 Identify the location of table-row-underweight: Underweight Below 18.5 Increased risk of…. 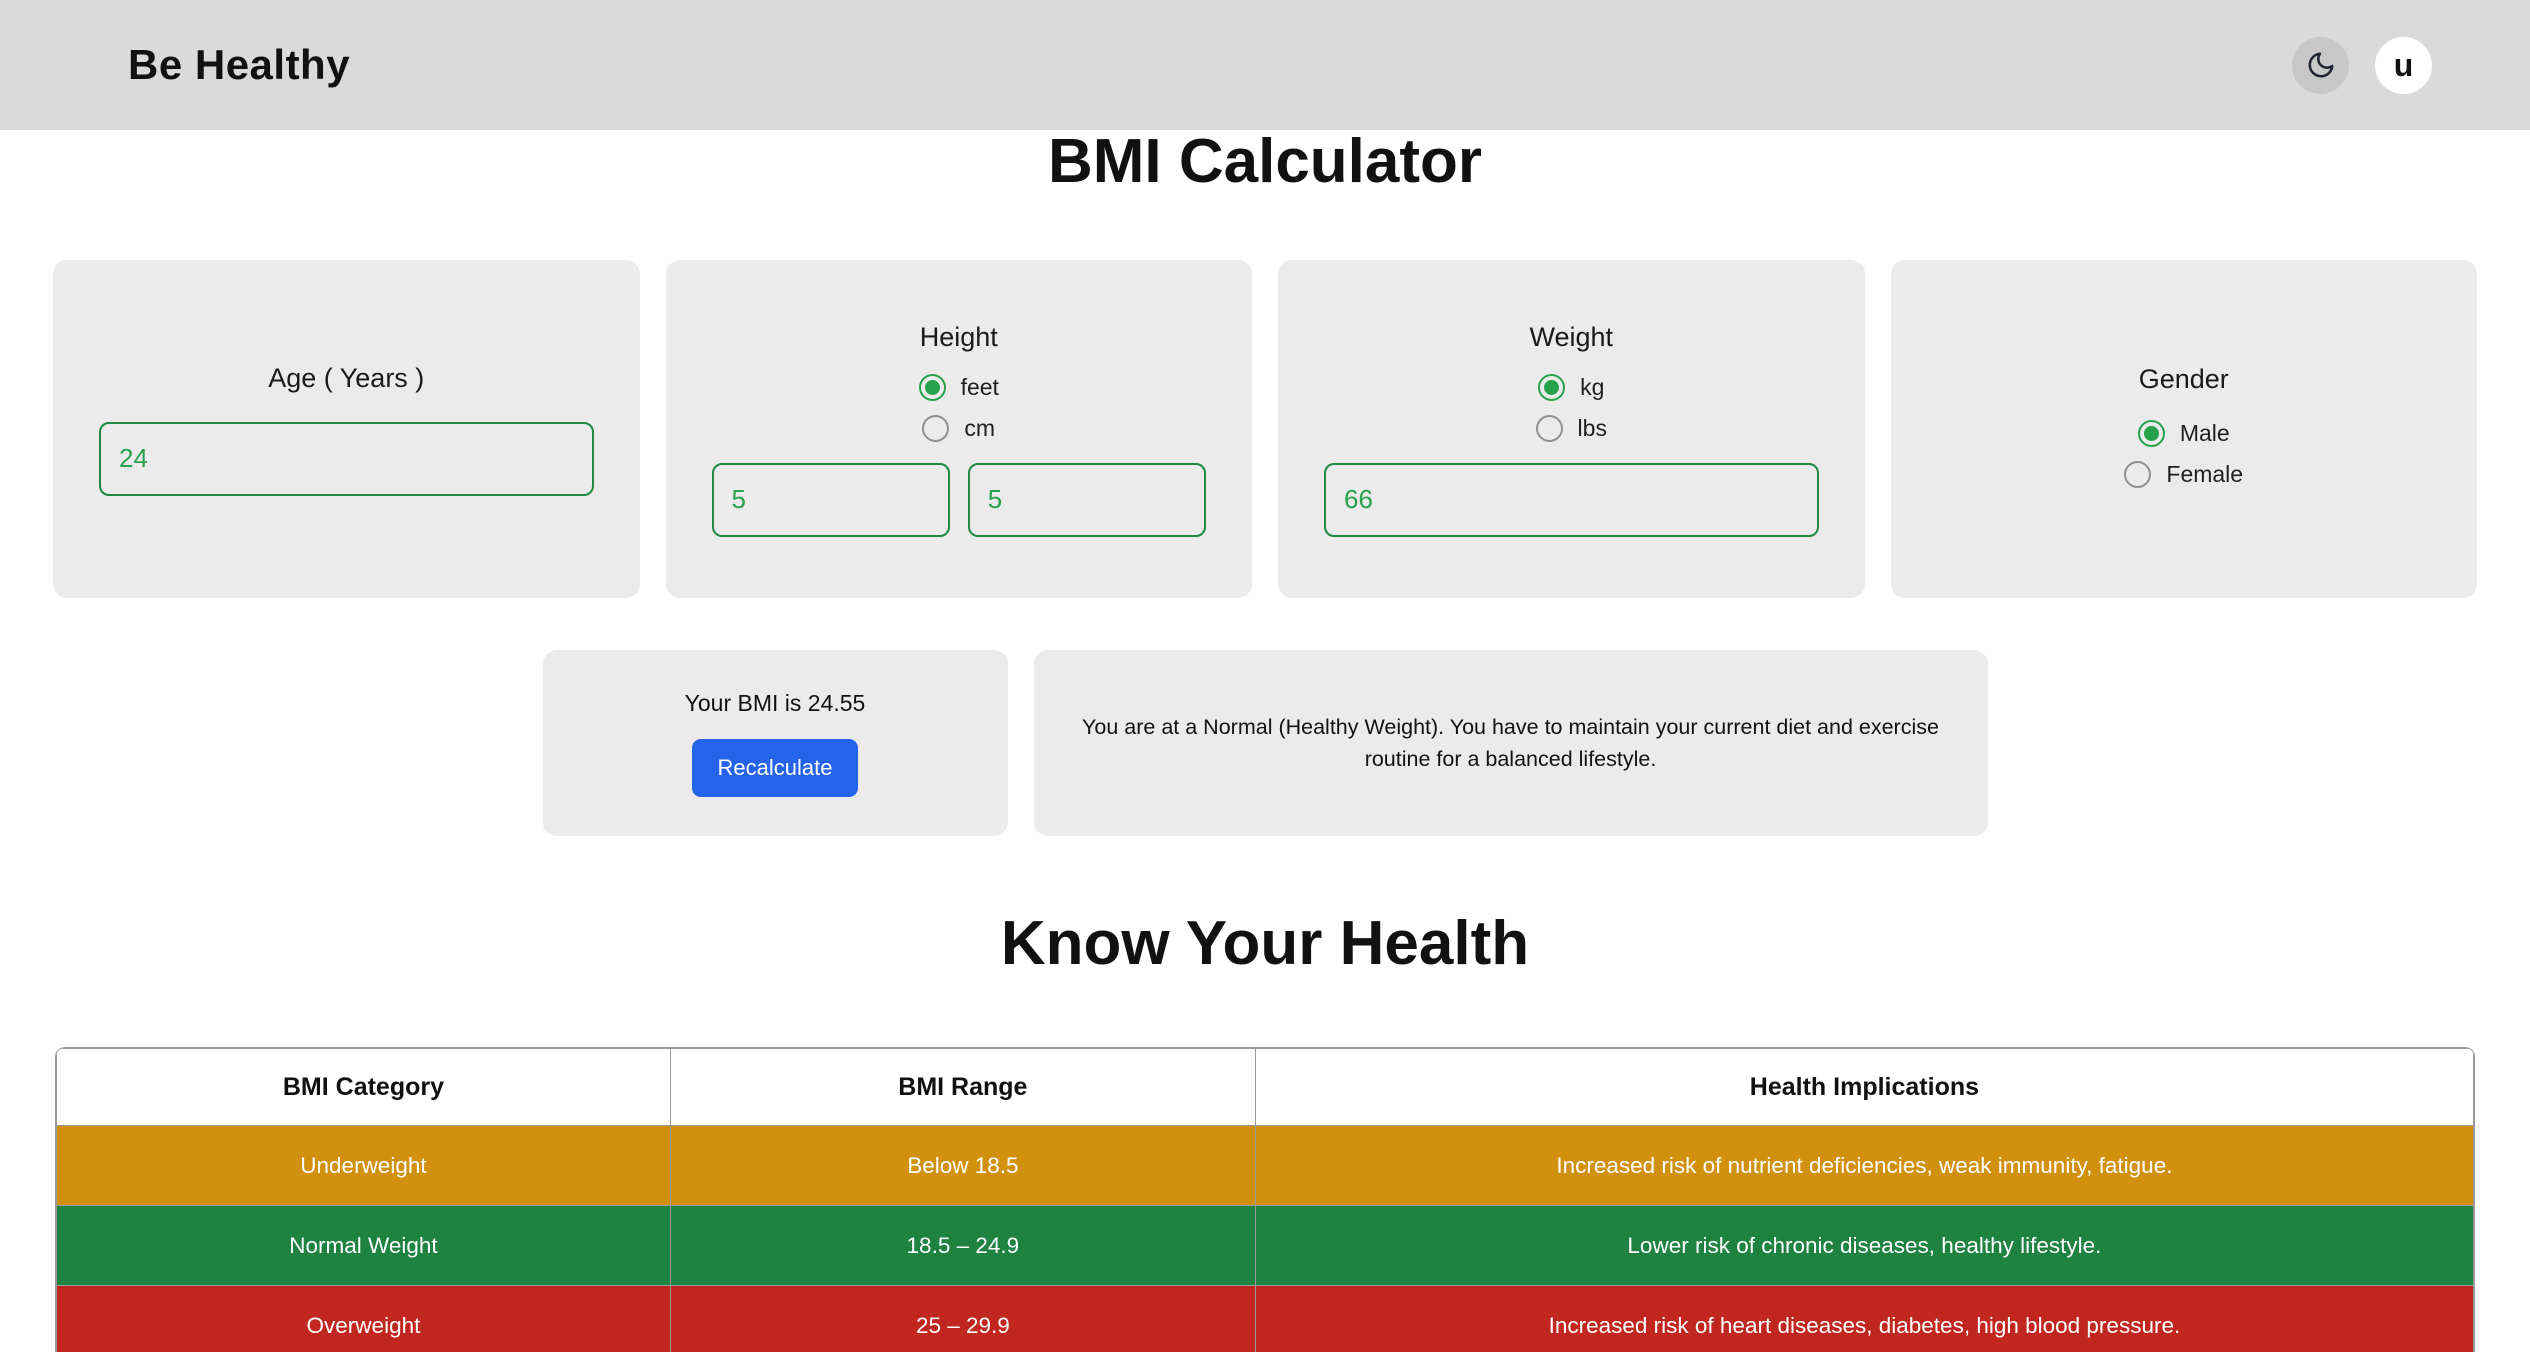
(1265, 1165).